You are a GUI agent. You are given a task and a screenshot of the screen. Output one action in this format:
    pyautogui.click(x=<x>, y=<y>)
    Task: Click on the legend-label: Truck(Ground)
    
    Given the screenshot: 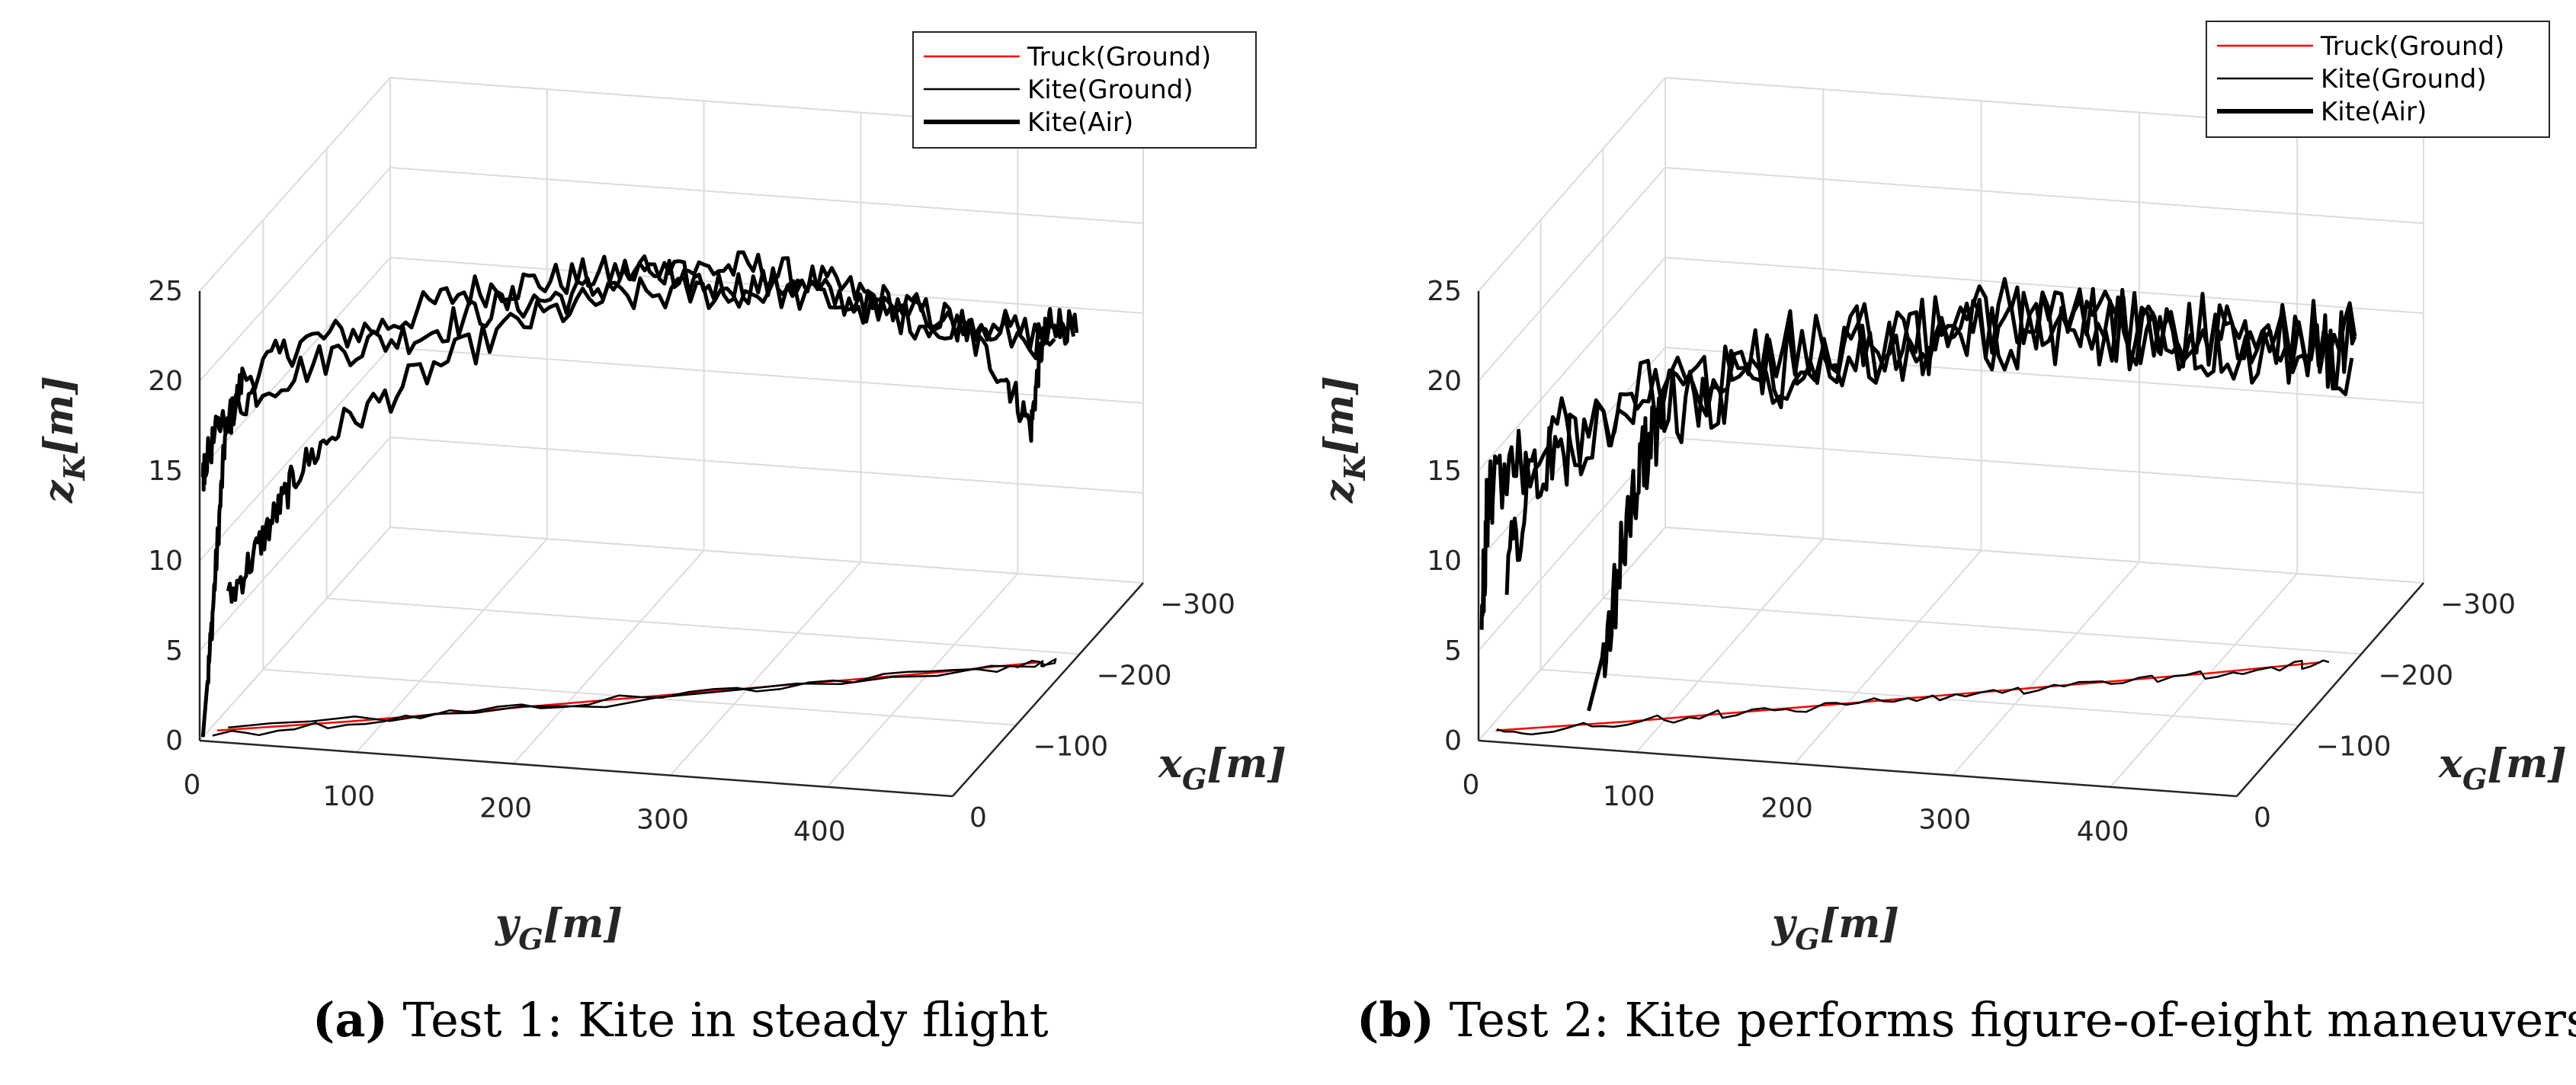 What is the action you would take?
    pyautogui.click(x=2412, y=46)
    